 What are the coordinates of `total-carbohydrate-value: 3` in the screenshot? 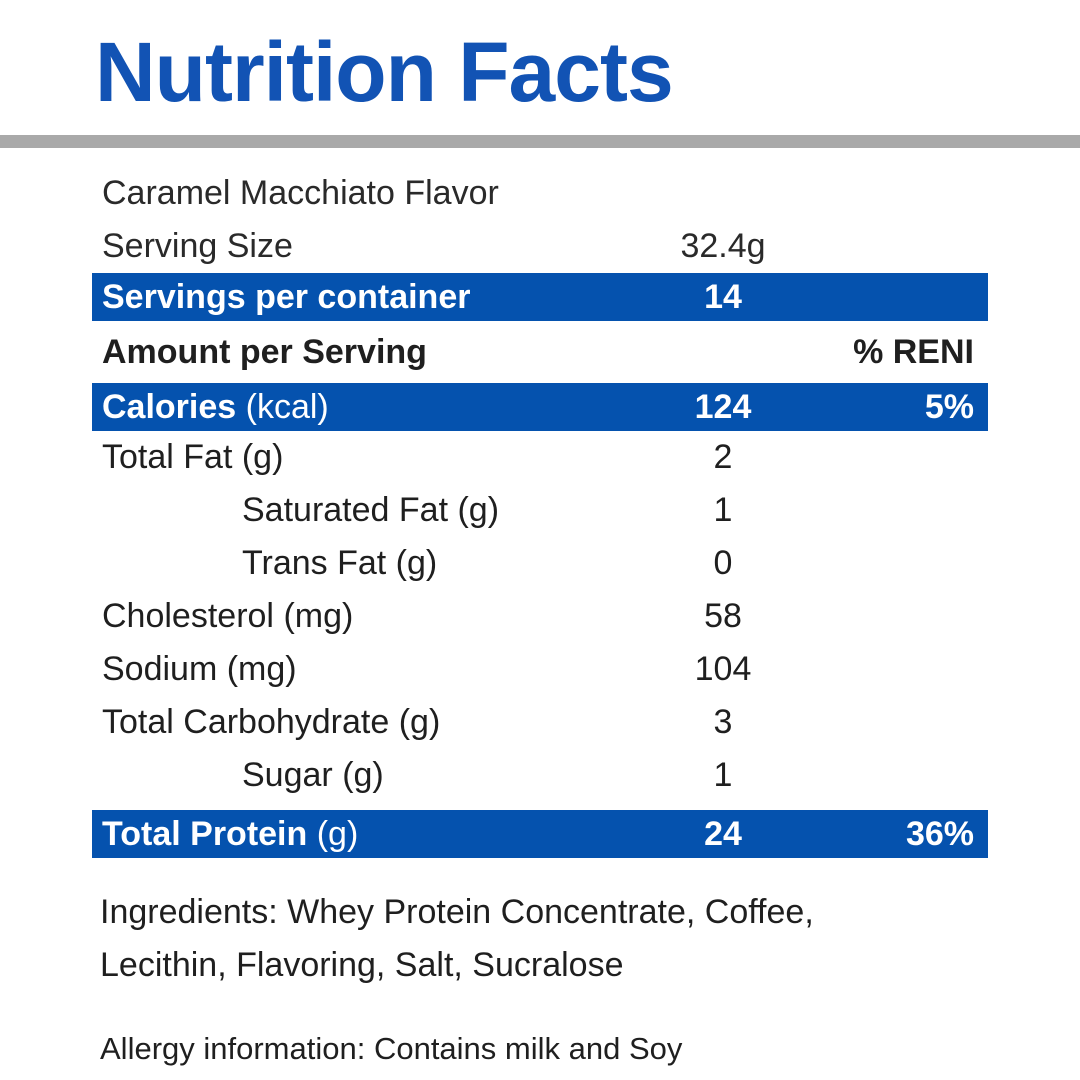 It's located at (723, 722).